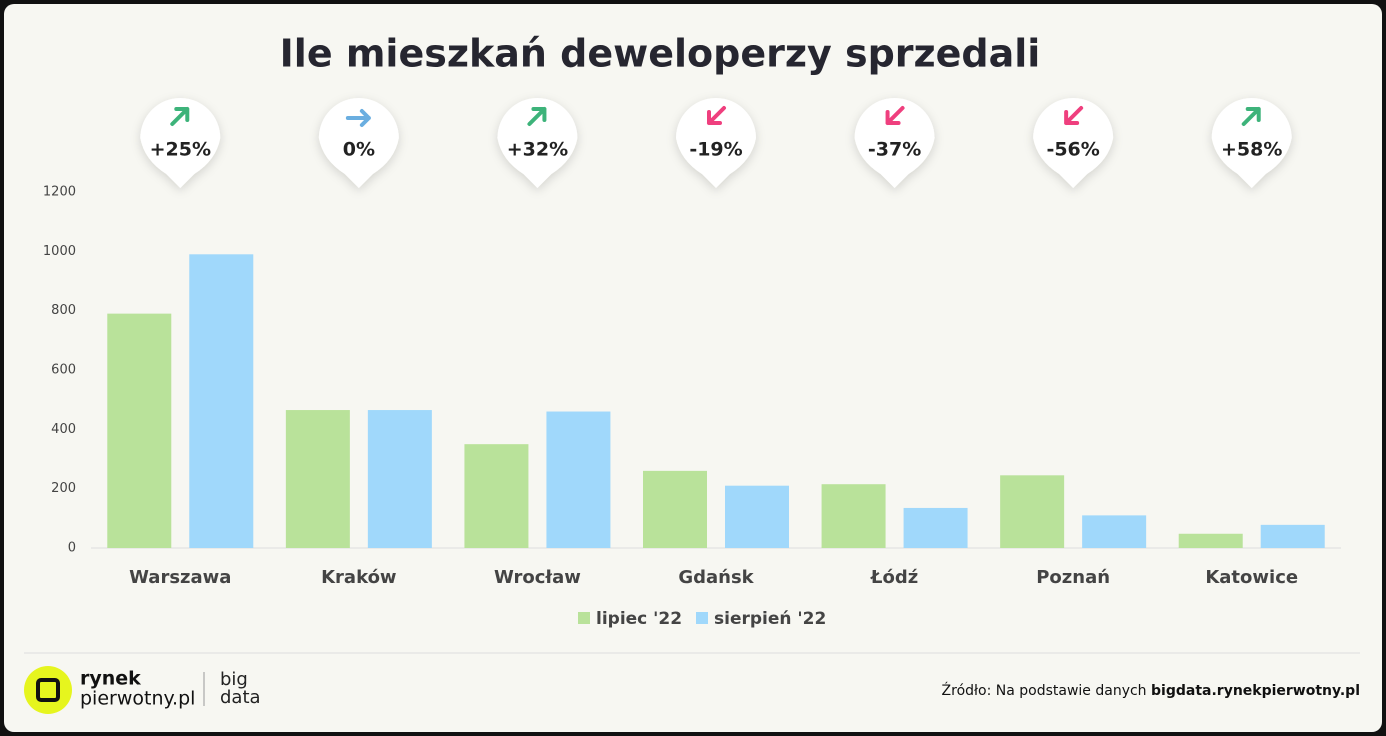 The height and width of the screenshot is (736, 1386). I want to click on logo-circle, so click(48, 690).